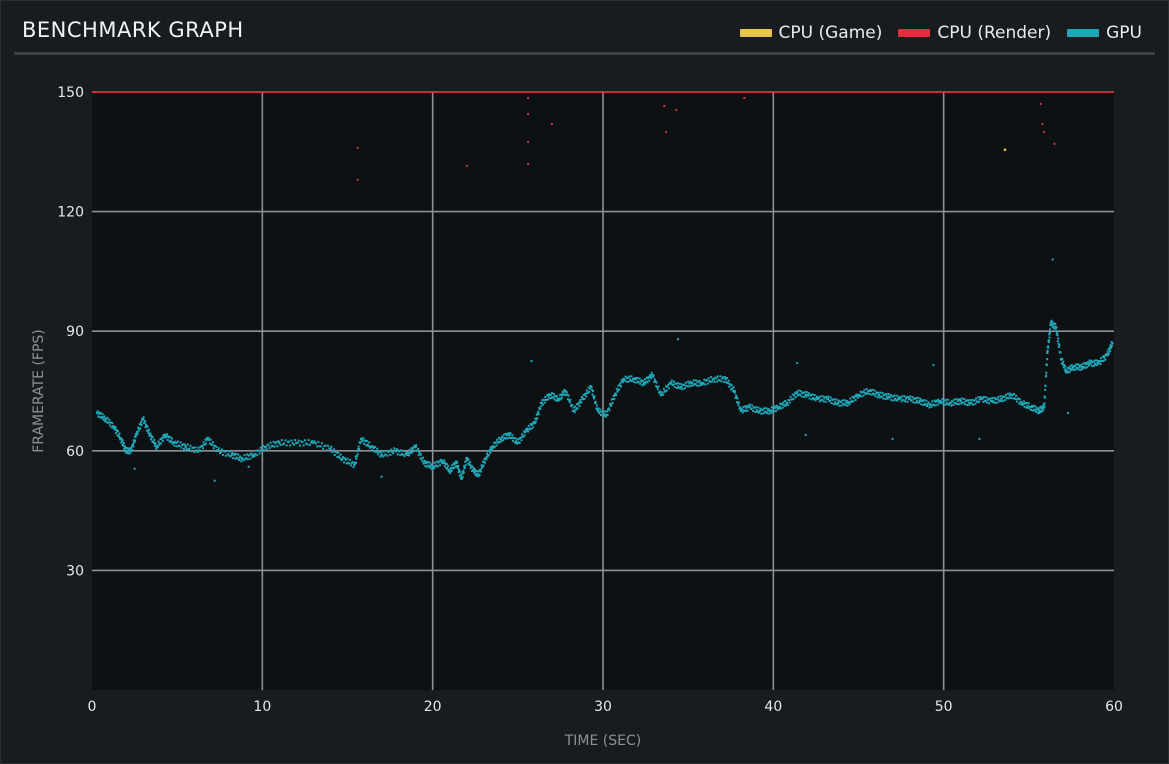 The height and width of the screenshot is (764, 1169). What do you see at coordinates (214, 480) in the screenshot?
I see `outlier-point-gpu` at bounding box center [214, 480].